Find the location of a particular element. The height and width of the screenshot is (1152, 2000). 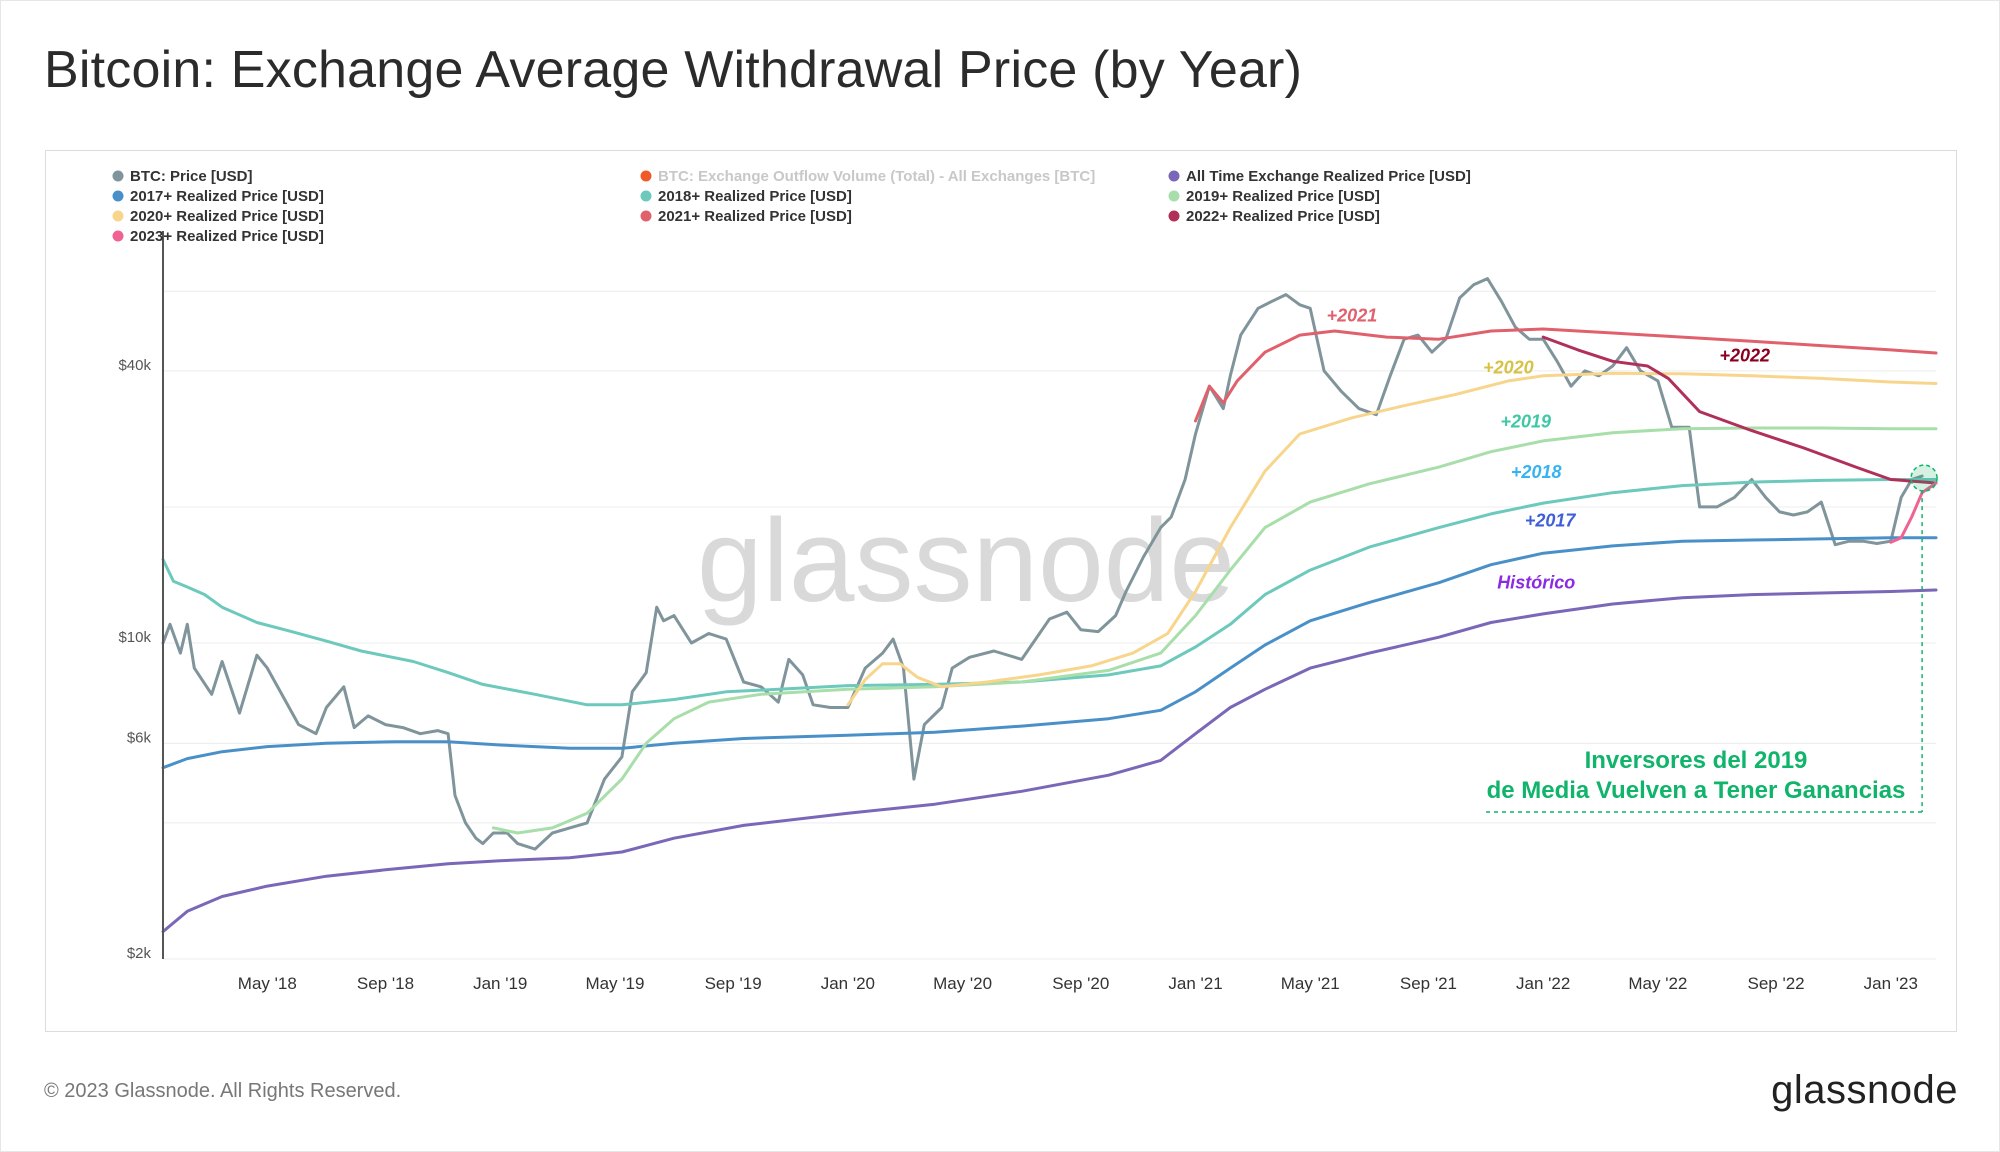

line-label: +2017 is located at coordinates (1551, 521).